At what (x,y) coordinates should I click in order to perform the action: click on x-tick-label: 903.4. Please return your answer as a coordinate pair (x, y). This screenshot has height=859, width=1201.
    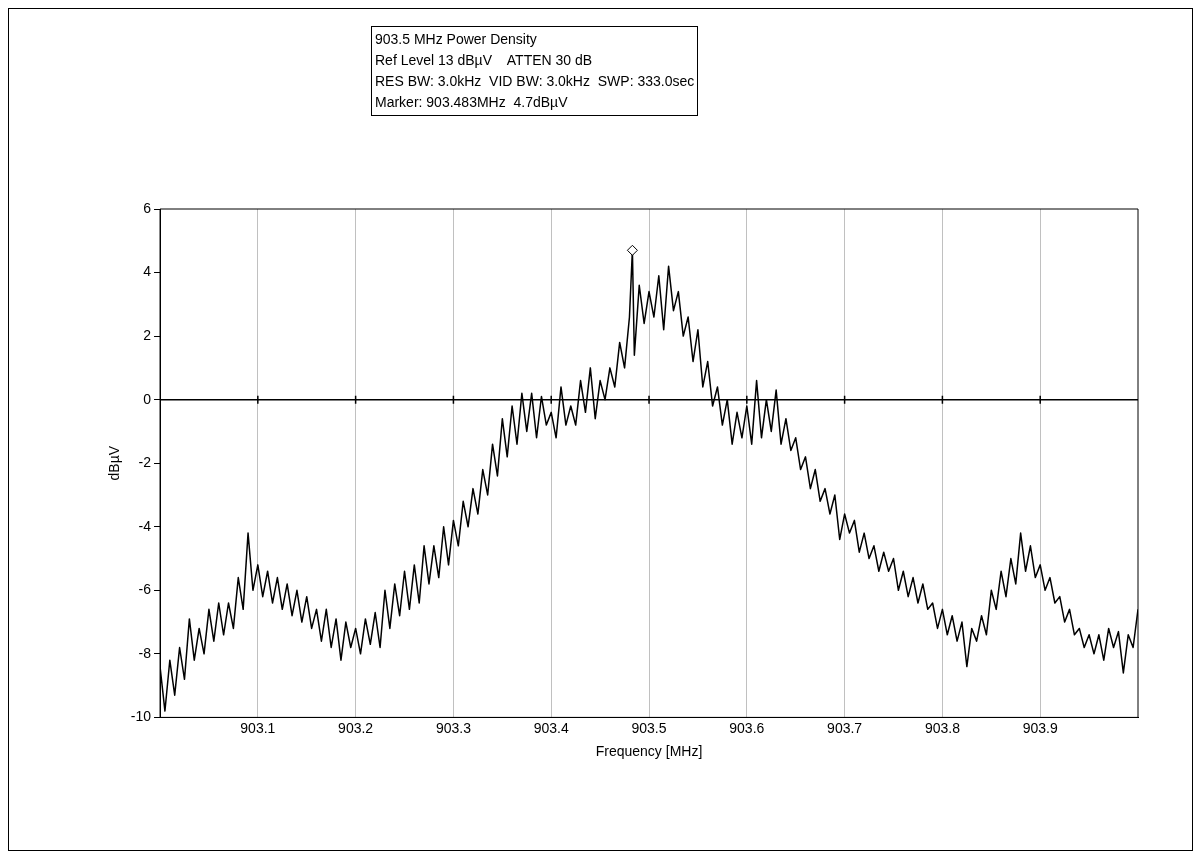
    Looking at the image, I should click on (551, 727).